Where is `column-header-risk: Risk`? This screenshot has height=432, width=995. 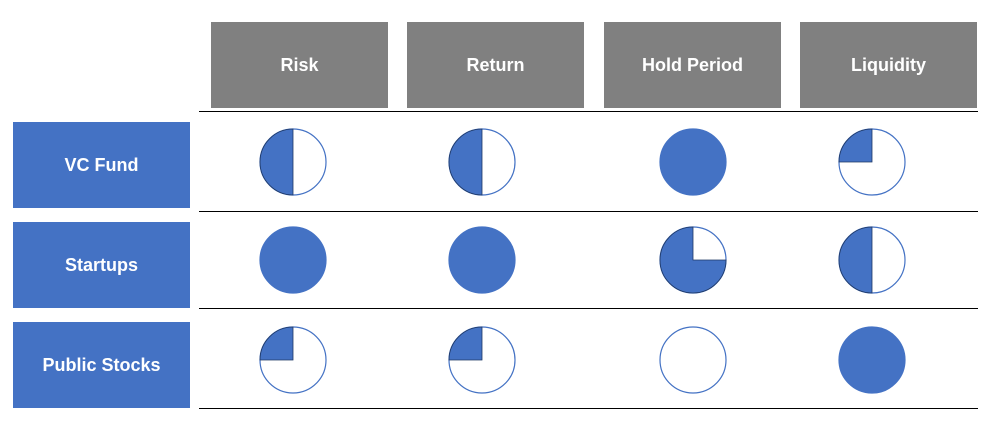 column-header-risk: Risk is located at coordinates (299, 65).